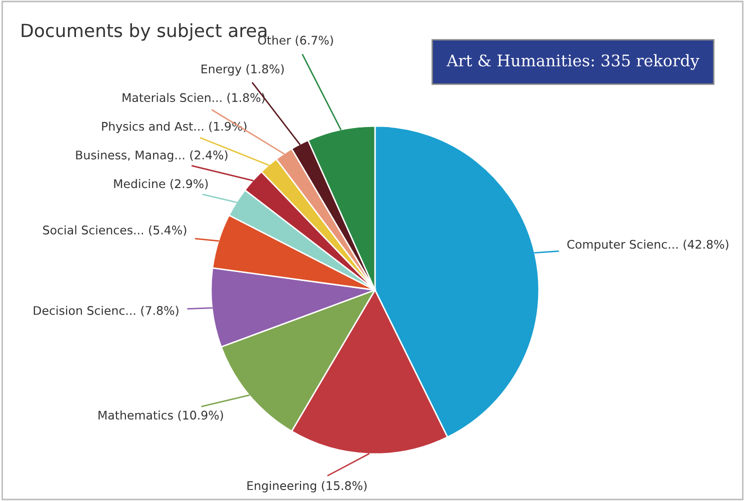 This screenshot has height=501, width=745. Describe the element at coordinates (295, 41) in the screenshot. I see `slice-label: Other (6.7%)` at that location.